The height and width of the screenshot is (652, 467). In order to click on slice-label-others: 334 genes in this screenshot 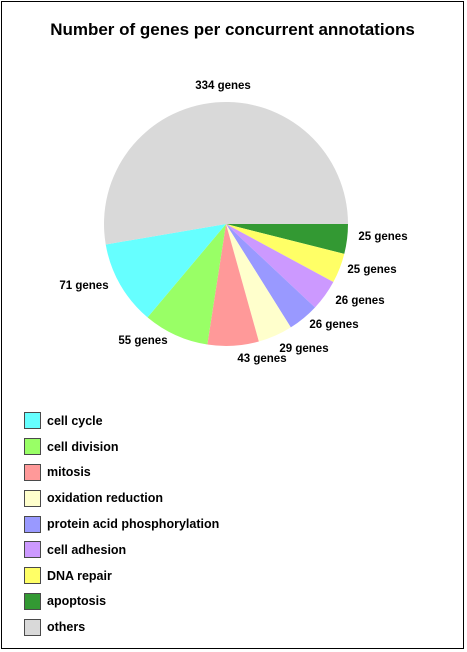, I will do `click(223, 86)`.